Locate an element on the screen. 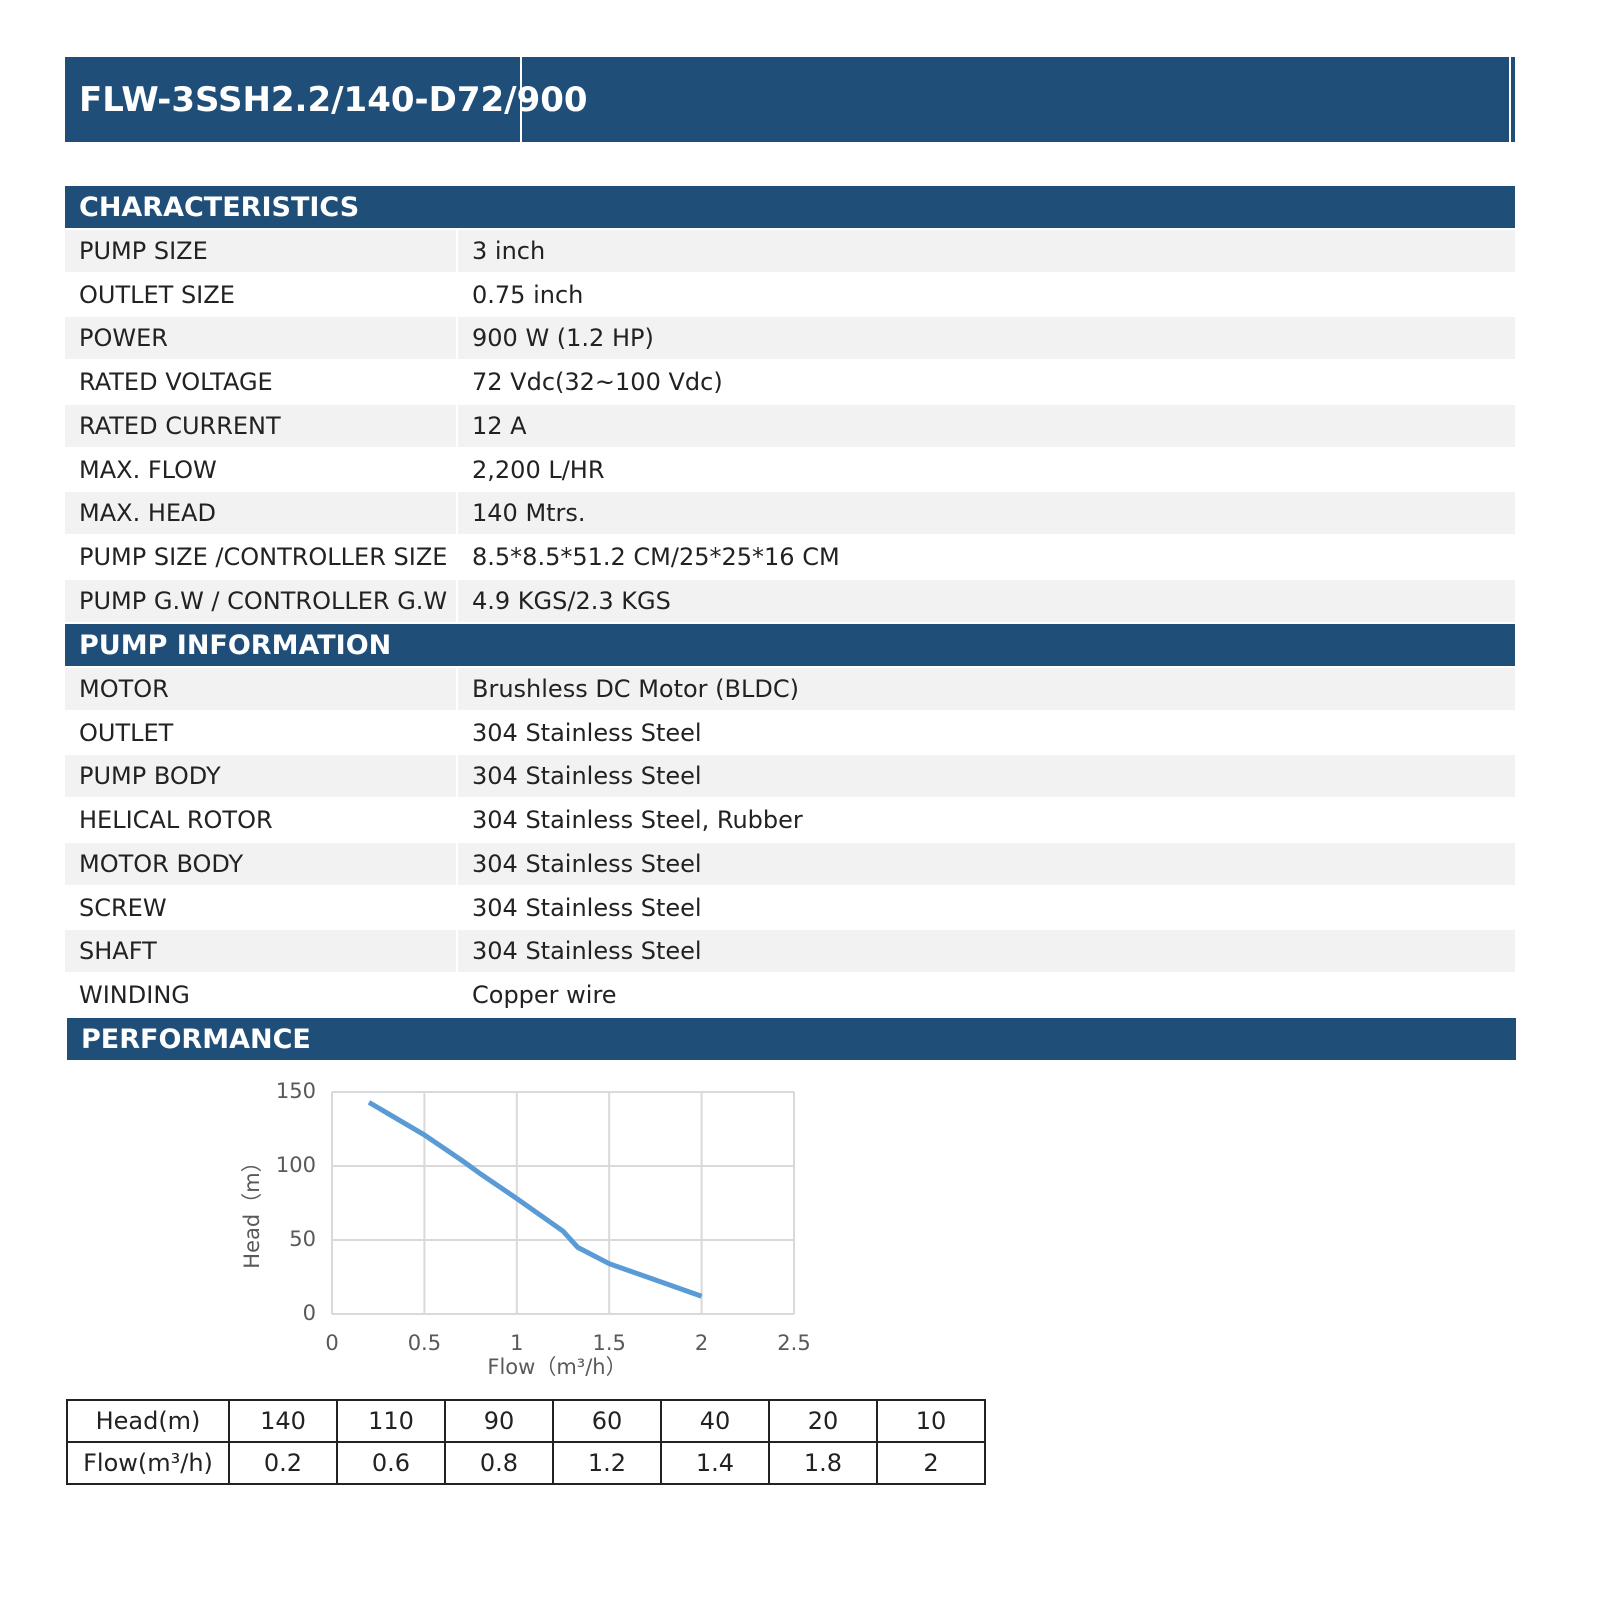 The width and height of the screenshot is (1600, 1600). section-header: CHARACTERISTICS is located at coordinates (790, 207).